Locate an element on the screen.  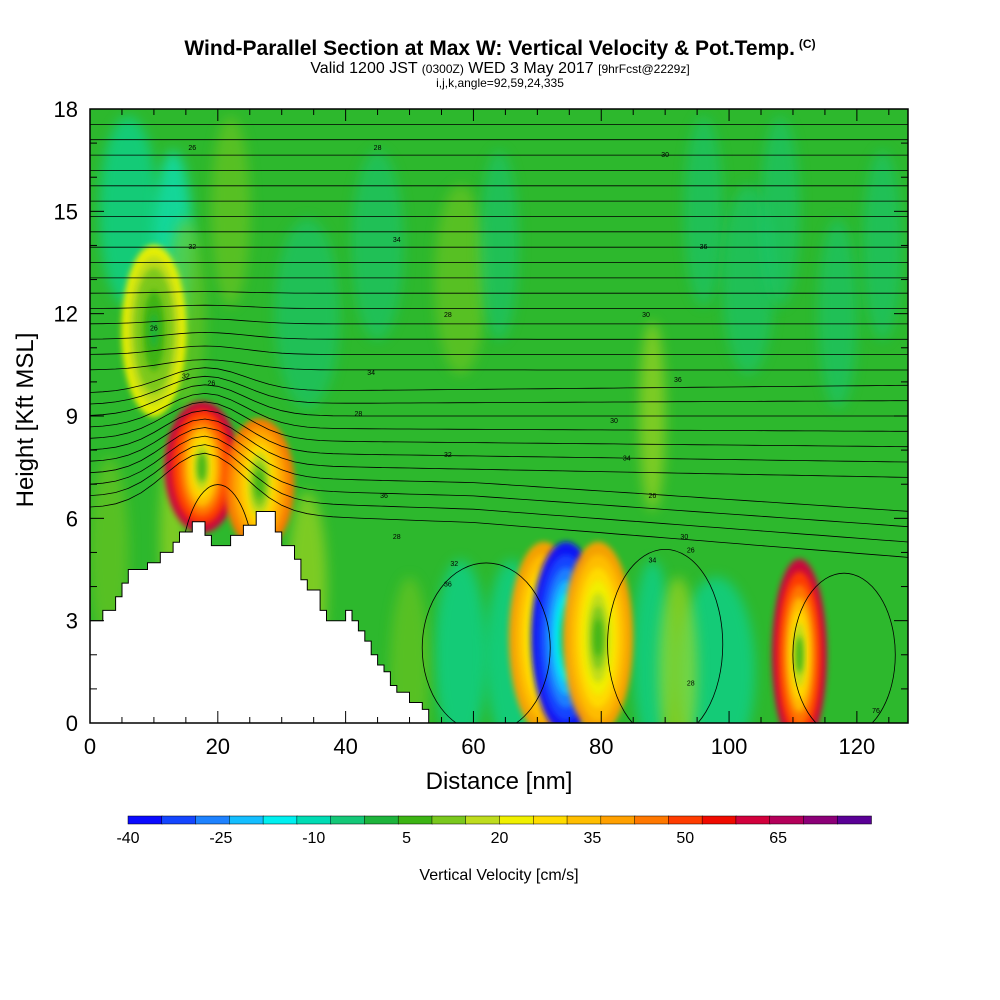
grid-indices: i,j,k,angle=92,59,24,335 is located at coordinates (500, 83).